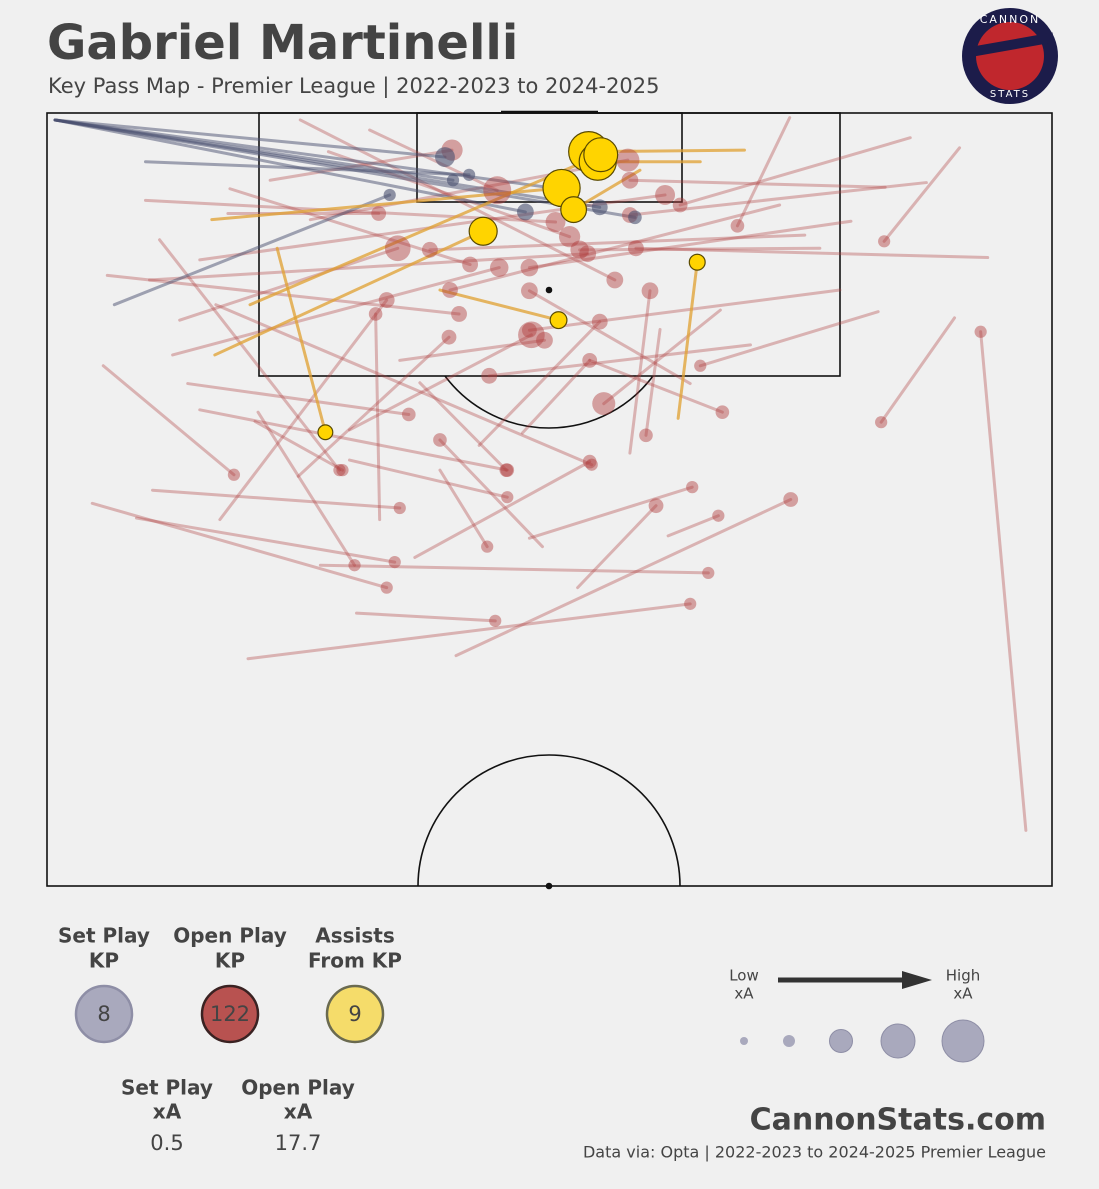  What do you see at coordinates (104, 961) in the screenshot?
I see `stat-label: KP` at bounding box center [104, 961].